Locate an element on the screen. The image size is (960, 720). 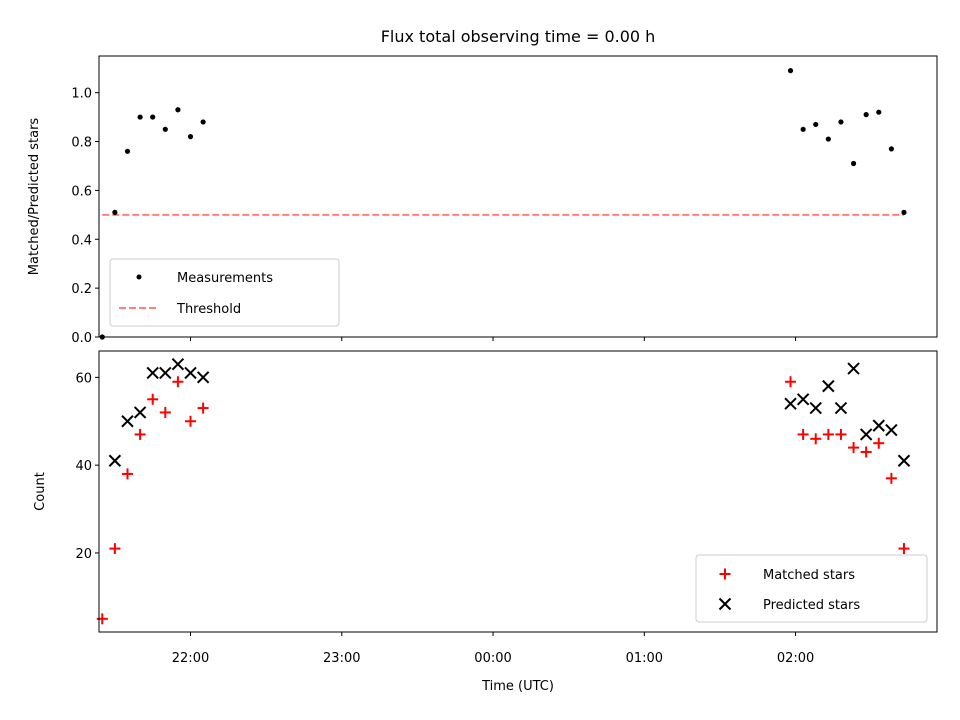
legend-threshold-label: Threshold is located at coordinates (208, 309).